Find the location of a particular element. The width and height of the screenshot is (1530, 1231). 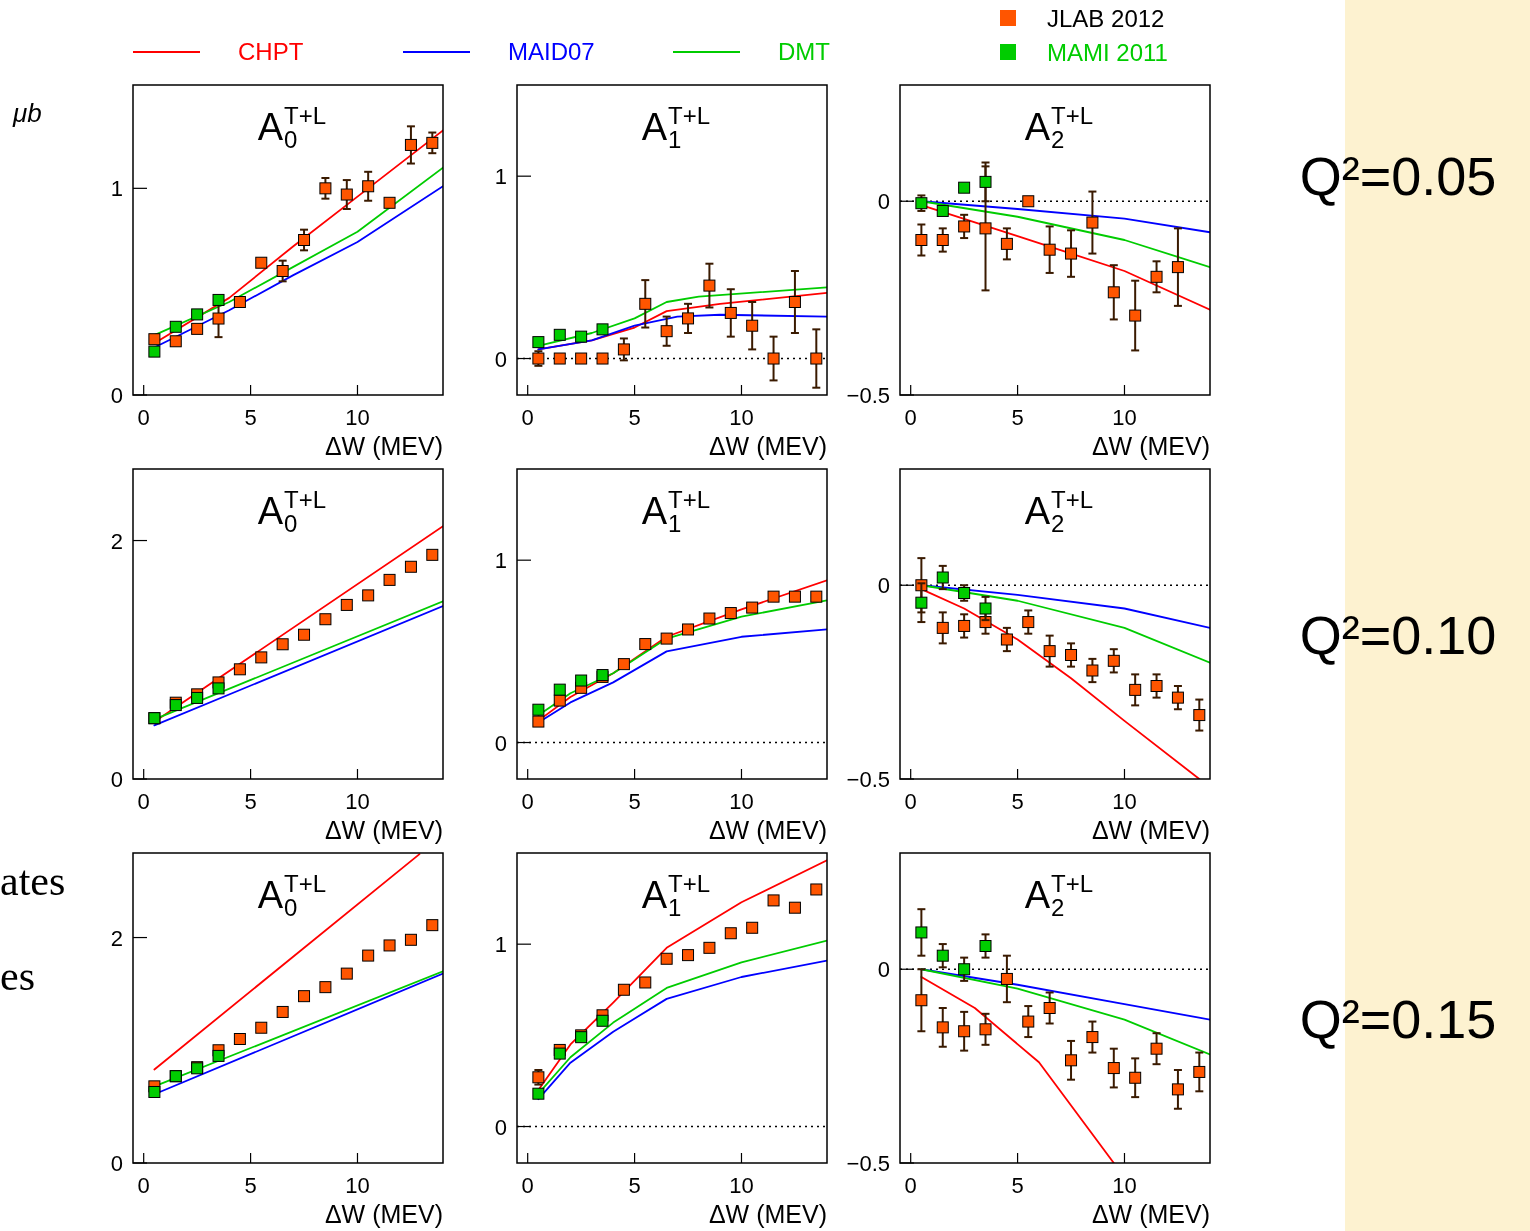

text: es is located at coordinates (17, 976).